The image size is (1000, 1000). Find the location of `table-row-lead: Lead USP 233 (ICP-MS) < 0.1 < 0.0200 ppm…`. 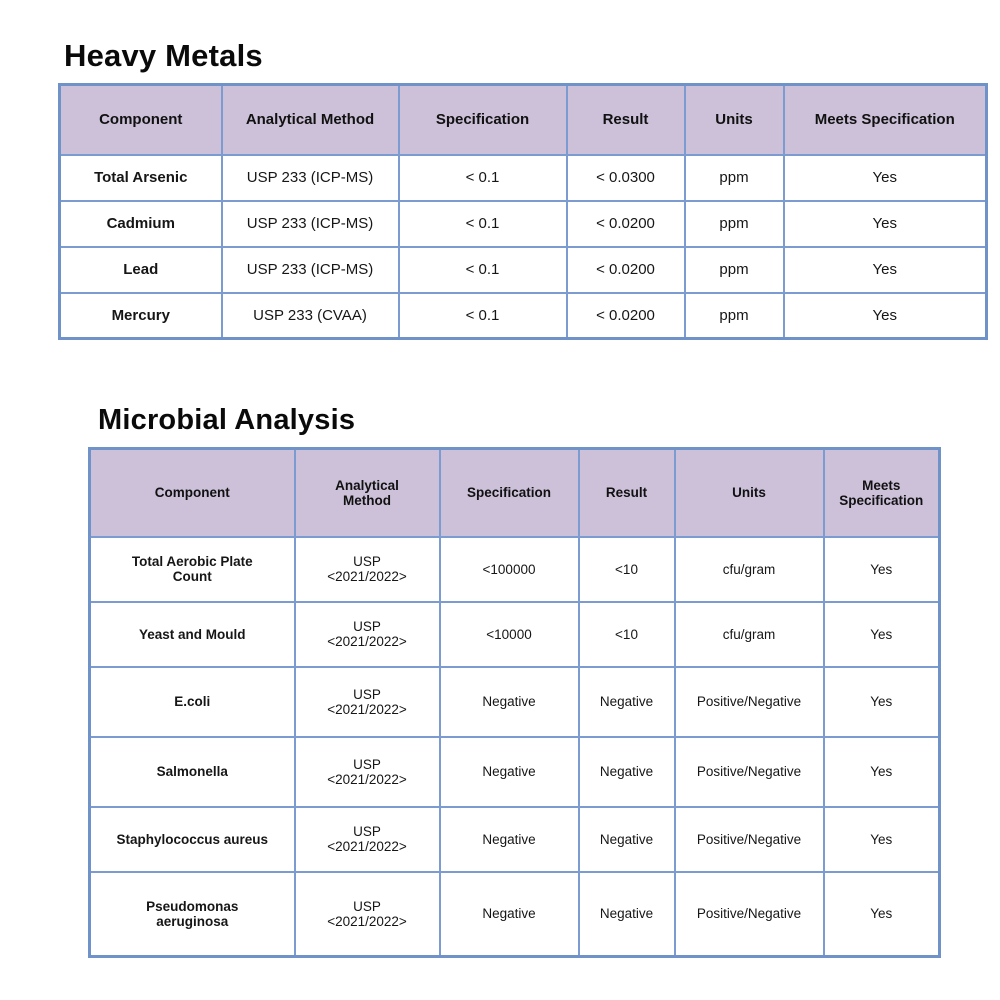

table-row-lead: Lead USP 233 (ICP-MS) < 0.1 < 0.0200 ppm… is located at coordinates (523, 269).